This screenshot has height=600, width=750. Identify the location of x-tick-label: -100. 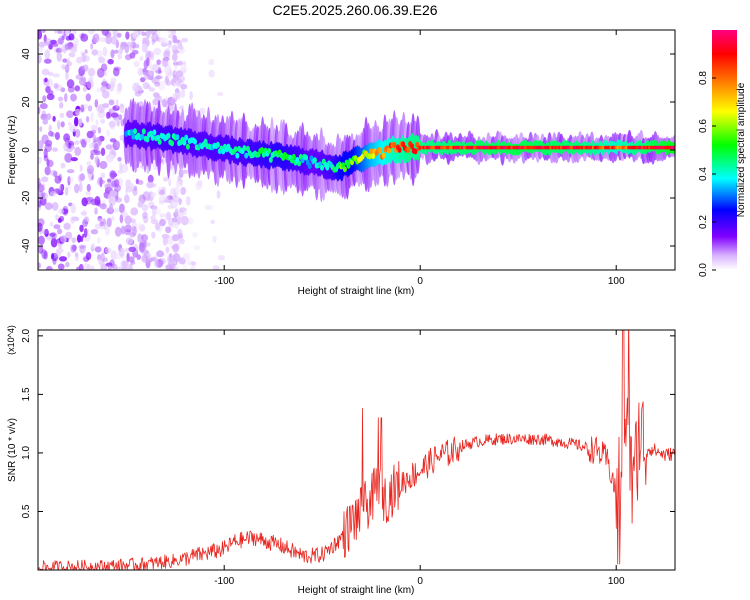
(224, 281).